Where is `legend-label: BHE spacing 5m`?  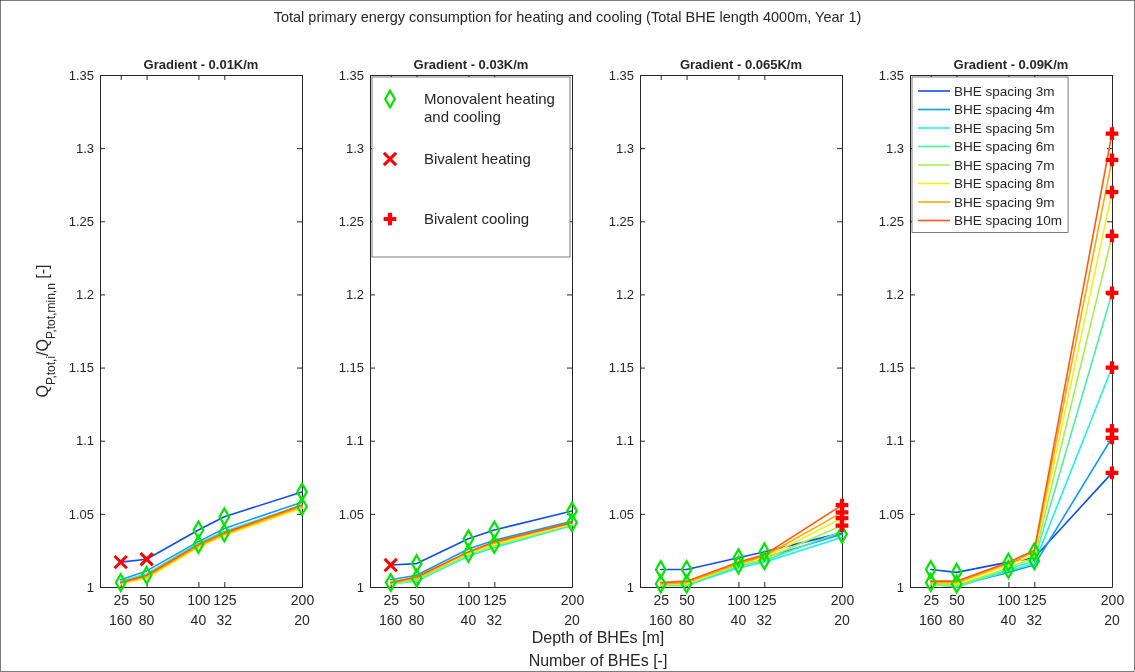 legend-label: BHE spacing 5m is located at coordinates (1004, 128).